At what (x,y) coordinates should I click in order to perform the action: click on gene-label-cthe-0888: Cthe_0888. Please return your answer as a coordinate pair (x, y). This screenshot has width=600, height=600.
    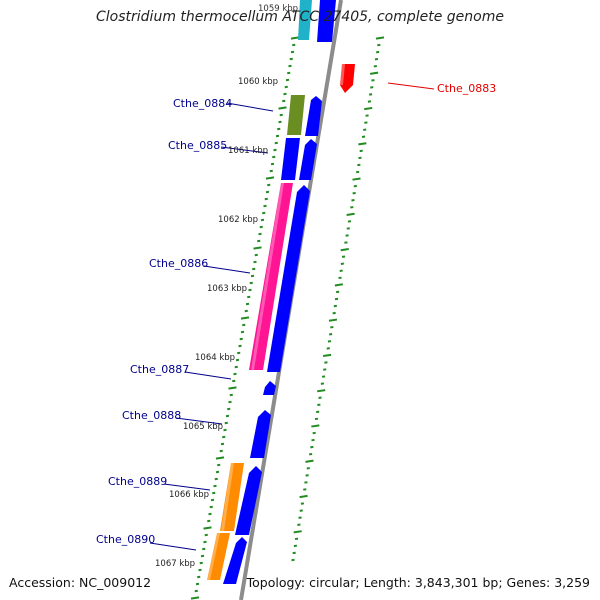
    Looking at the image, I should click on (151, 415).